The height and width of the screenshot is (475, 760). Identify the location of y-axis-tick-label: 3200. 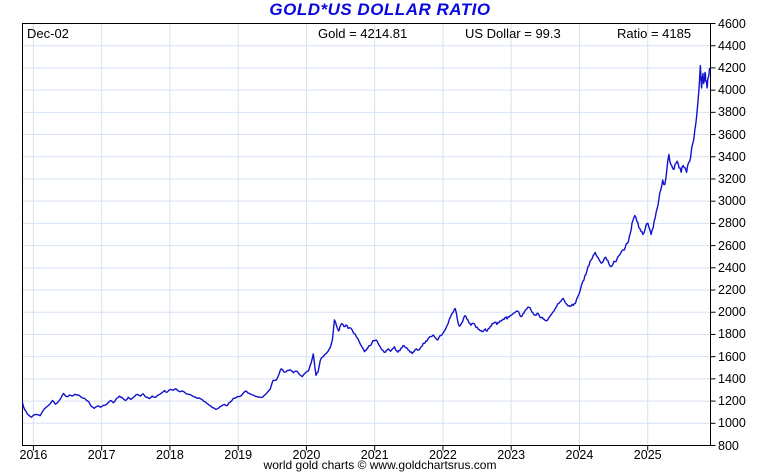
(732, 178).